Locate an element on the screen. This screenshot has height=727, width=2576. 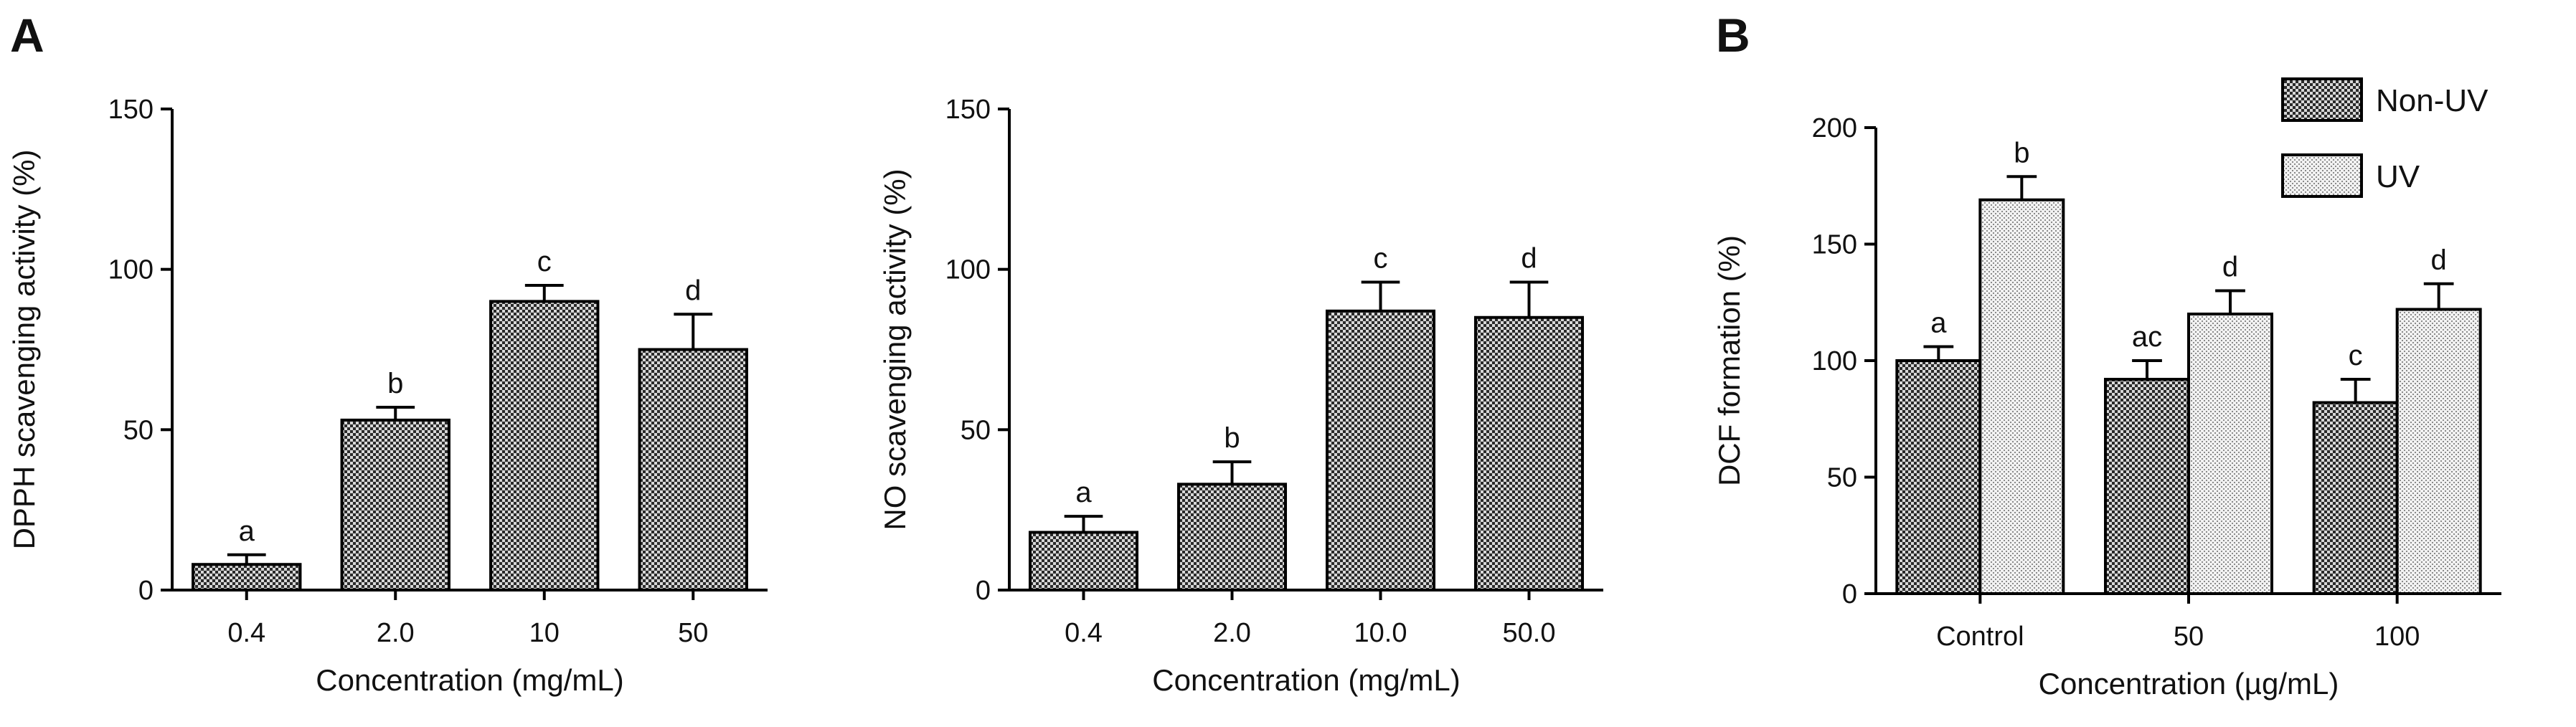
legend-label-non-uv: Non-UV is located at coordinates (2432, 100).